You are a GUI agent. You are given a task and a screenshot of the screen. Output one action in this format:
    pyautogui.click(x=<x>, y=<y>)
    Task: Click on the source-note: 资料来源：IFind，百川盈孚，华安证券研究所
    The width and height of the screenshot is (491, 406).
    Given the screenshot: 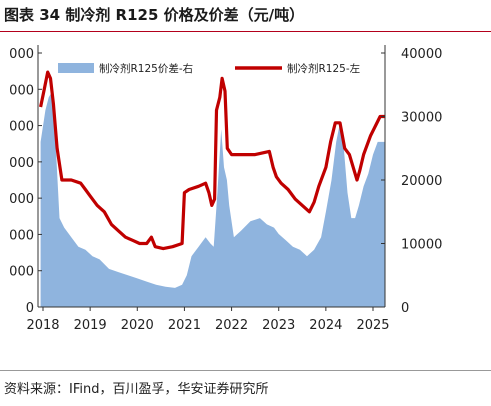 What is the action you would take?
    pyautogui.click(x=136, y=389)
    